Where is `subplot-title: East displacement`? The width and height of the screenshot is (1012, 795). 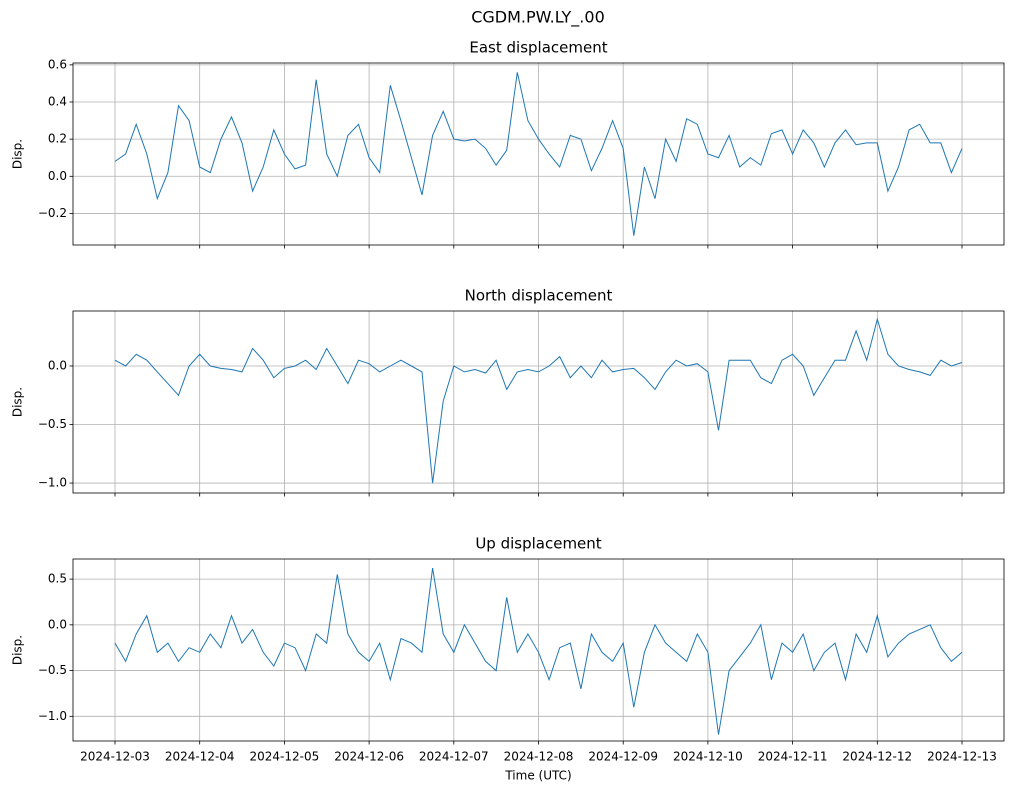 subplot-title: East displacement is located at coordinates (538, 48).